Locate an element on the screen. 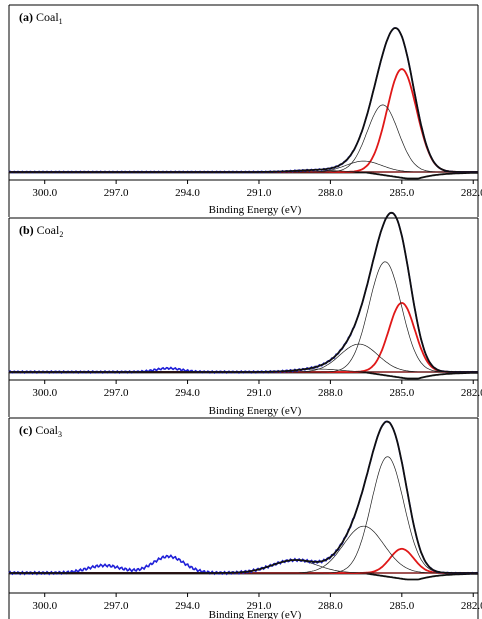  peak-main-component is located at coordinates (243, 337).